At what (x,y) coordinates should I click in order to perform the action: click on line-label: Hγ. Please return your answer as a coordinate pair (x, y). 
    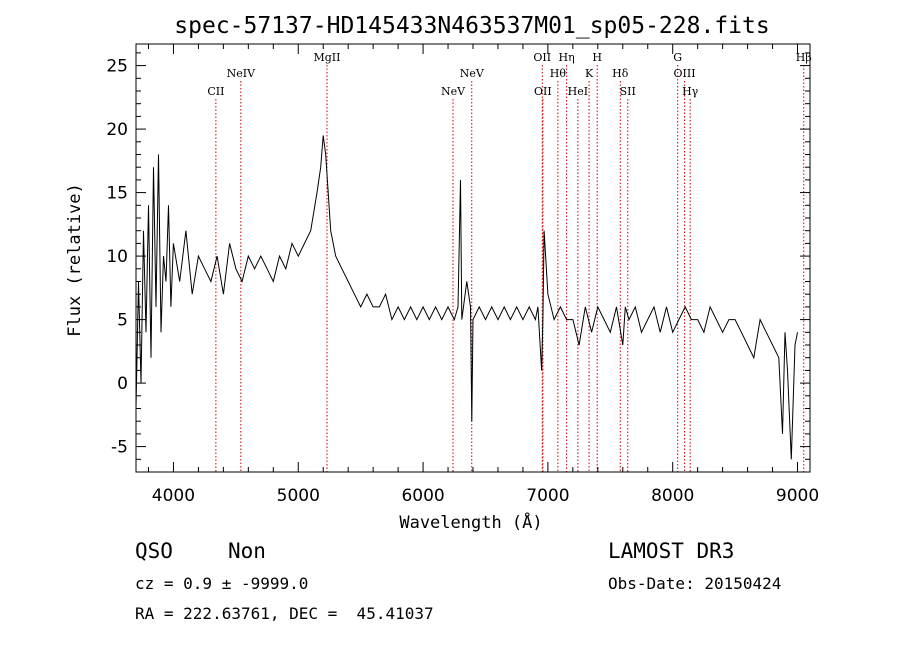
    Looking at the image, I should click on (690, 91).